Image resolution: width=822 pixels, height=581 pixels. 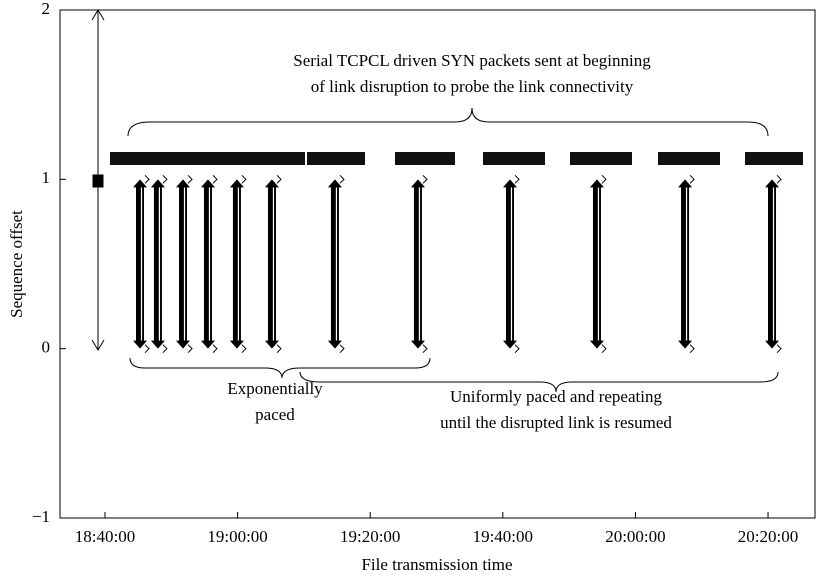 I want to click on y-tick-label: 0, so click(x=46, y=347).